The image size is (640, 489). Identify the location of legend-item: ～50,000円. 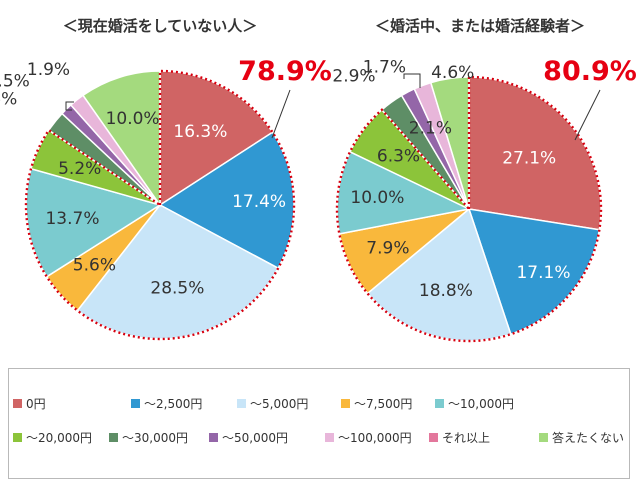
(248, 437).